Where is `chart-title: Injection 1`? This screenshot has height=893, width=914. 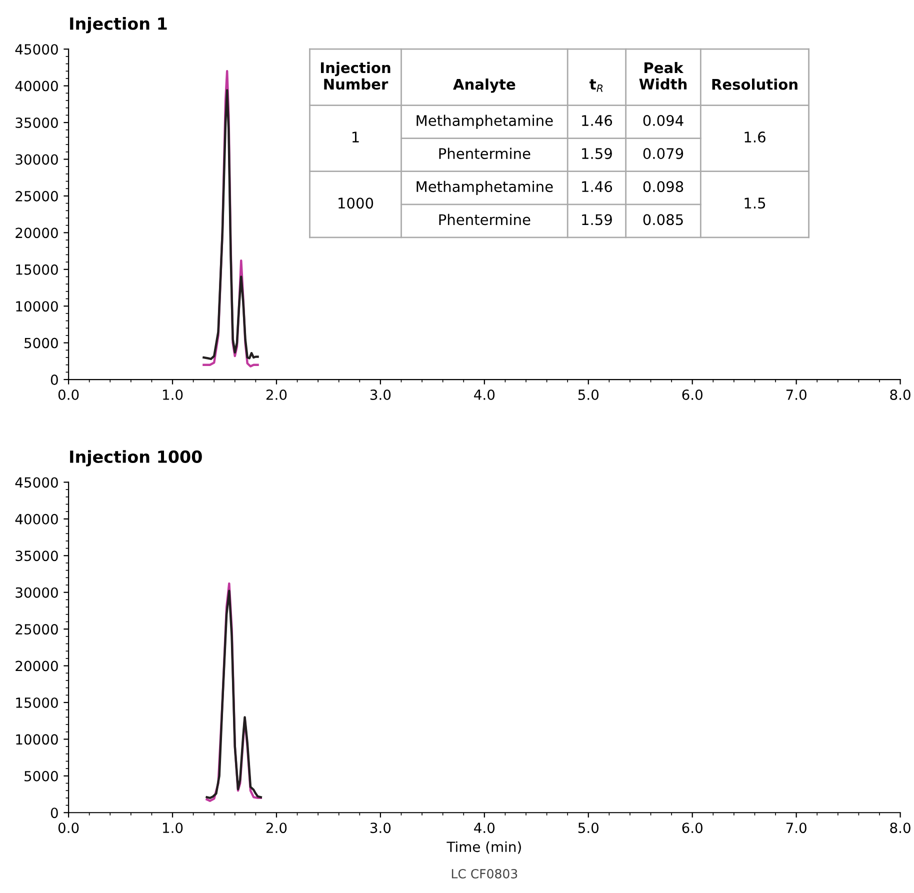 chart-title: Injection 1 is located at coordinates (118, 25).